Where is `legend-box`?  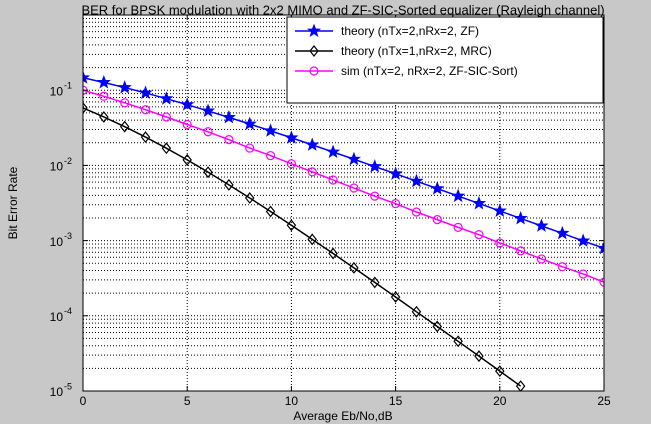
legend-box is located at coordinates (445, 60).